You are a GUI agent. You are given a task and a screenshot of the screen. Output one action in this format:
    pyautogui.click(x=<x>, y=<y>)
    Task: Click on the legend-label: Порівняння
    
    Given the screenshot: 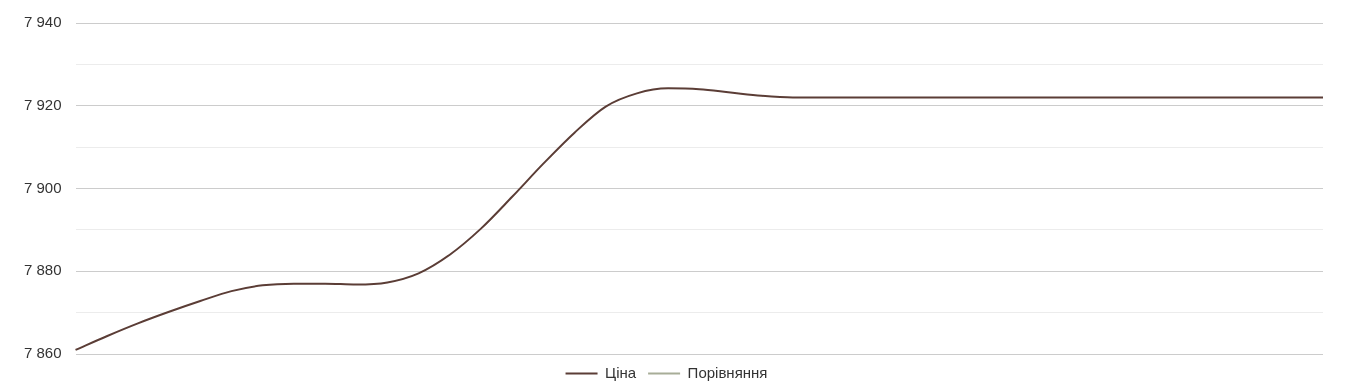 What is the action you would take?
    pyautogui.click(x=727, y=372)
    